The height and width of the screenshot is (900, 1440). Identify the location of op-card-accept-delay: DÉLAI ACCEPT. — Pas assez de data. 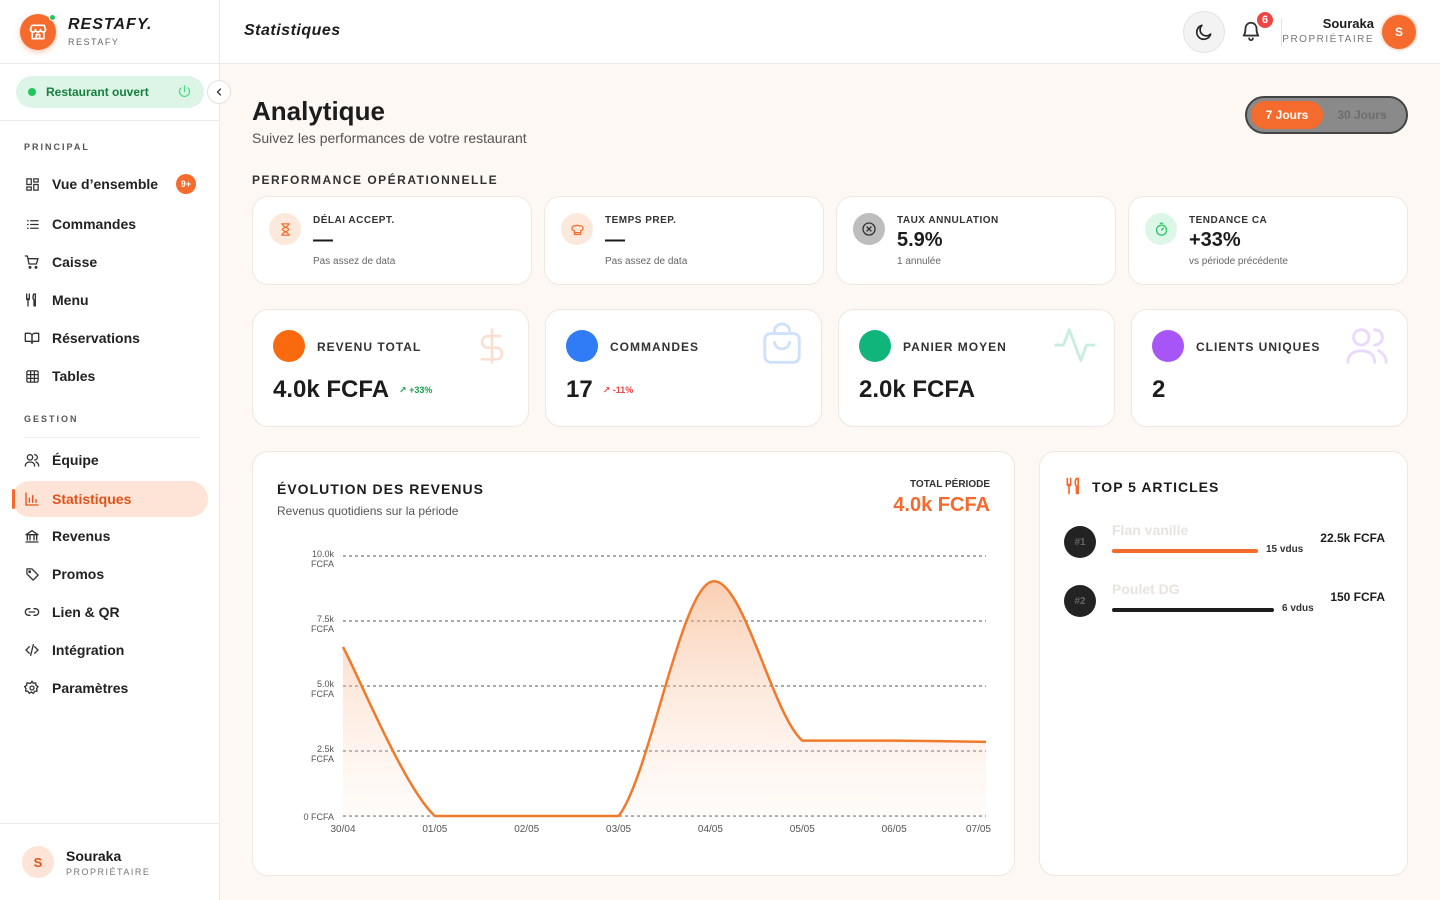
(392, 240).